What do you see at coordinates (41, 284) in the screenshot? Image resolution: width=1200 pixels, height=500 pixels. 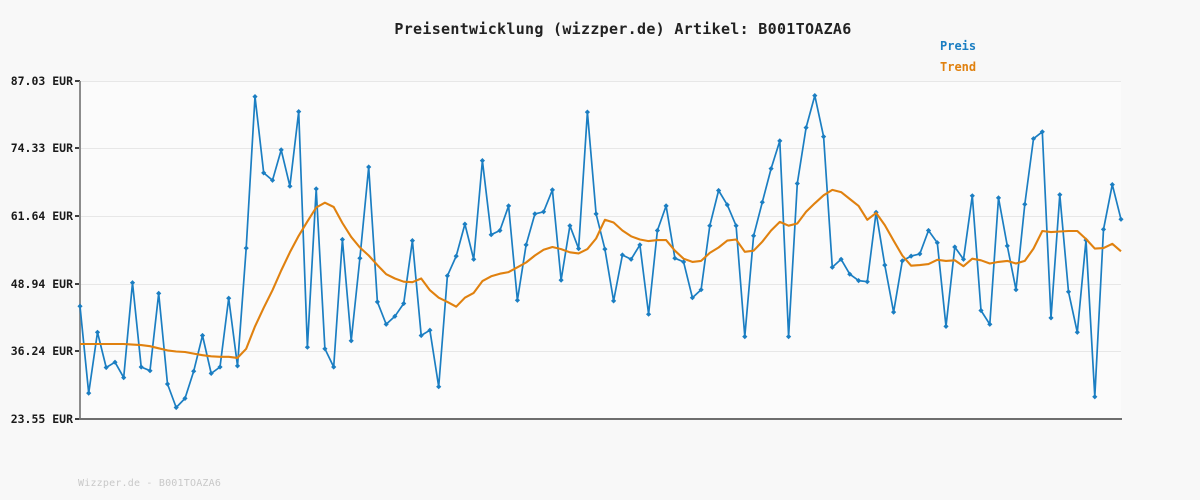 I see `y-axis-label: 48.94 EUR` at bounding box center [41, 284].